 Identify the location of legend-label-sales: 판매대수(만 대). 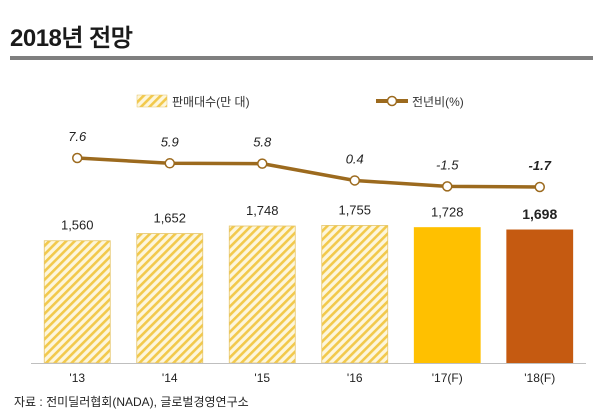
(211, 102).